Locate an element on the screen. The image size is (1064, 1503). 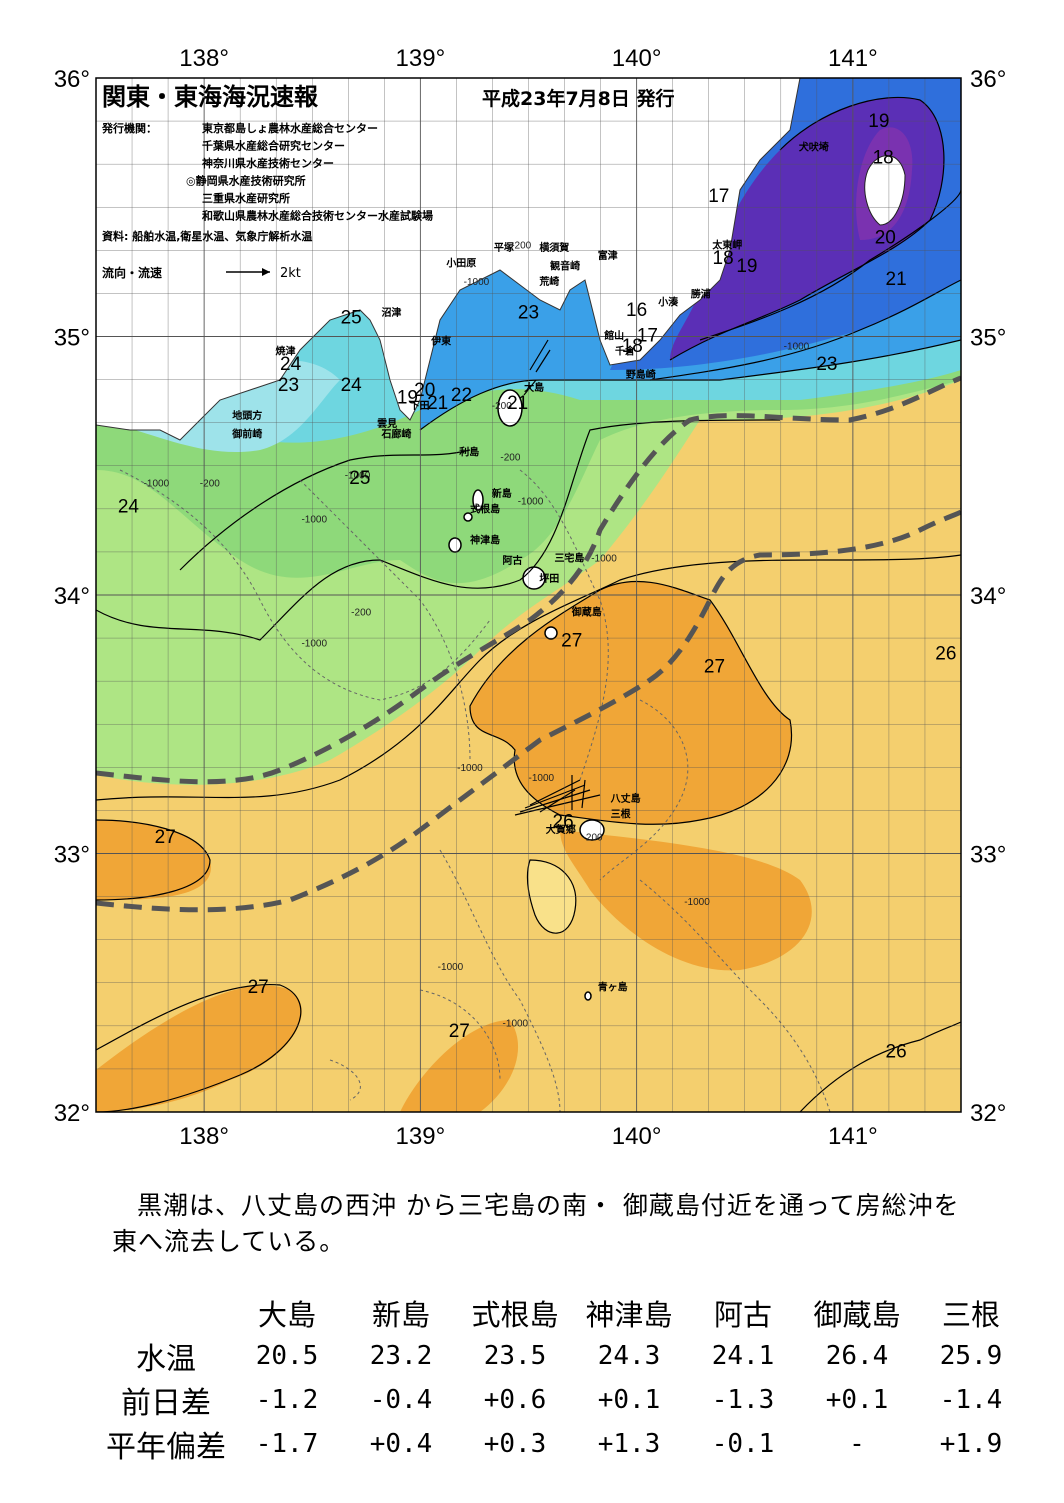
place-label: 阿古 is located at coordinates (513, 560).